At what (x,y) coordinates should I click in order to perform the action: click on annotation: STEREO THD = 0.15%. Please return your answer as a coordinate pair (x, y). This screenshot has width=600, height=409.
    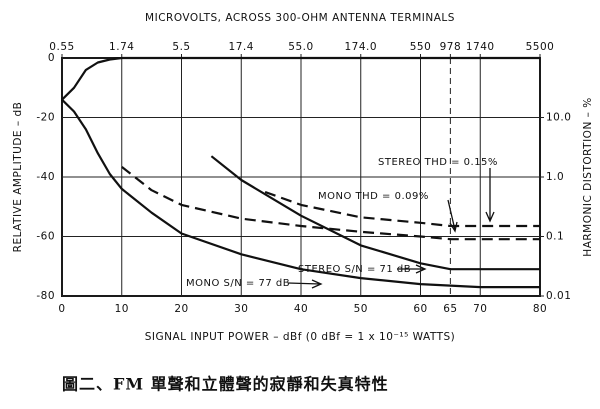
    Looking at the image, I should click on (438, 162).